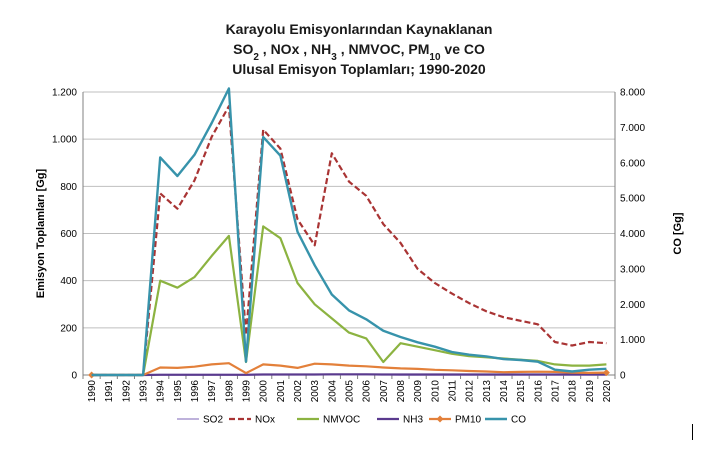 This screenshot has width=719, height=450. I want to click on y-tick-label: 600, so click(68, 234).